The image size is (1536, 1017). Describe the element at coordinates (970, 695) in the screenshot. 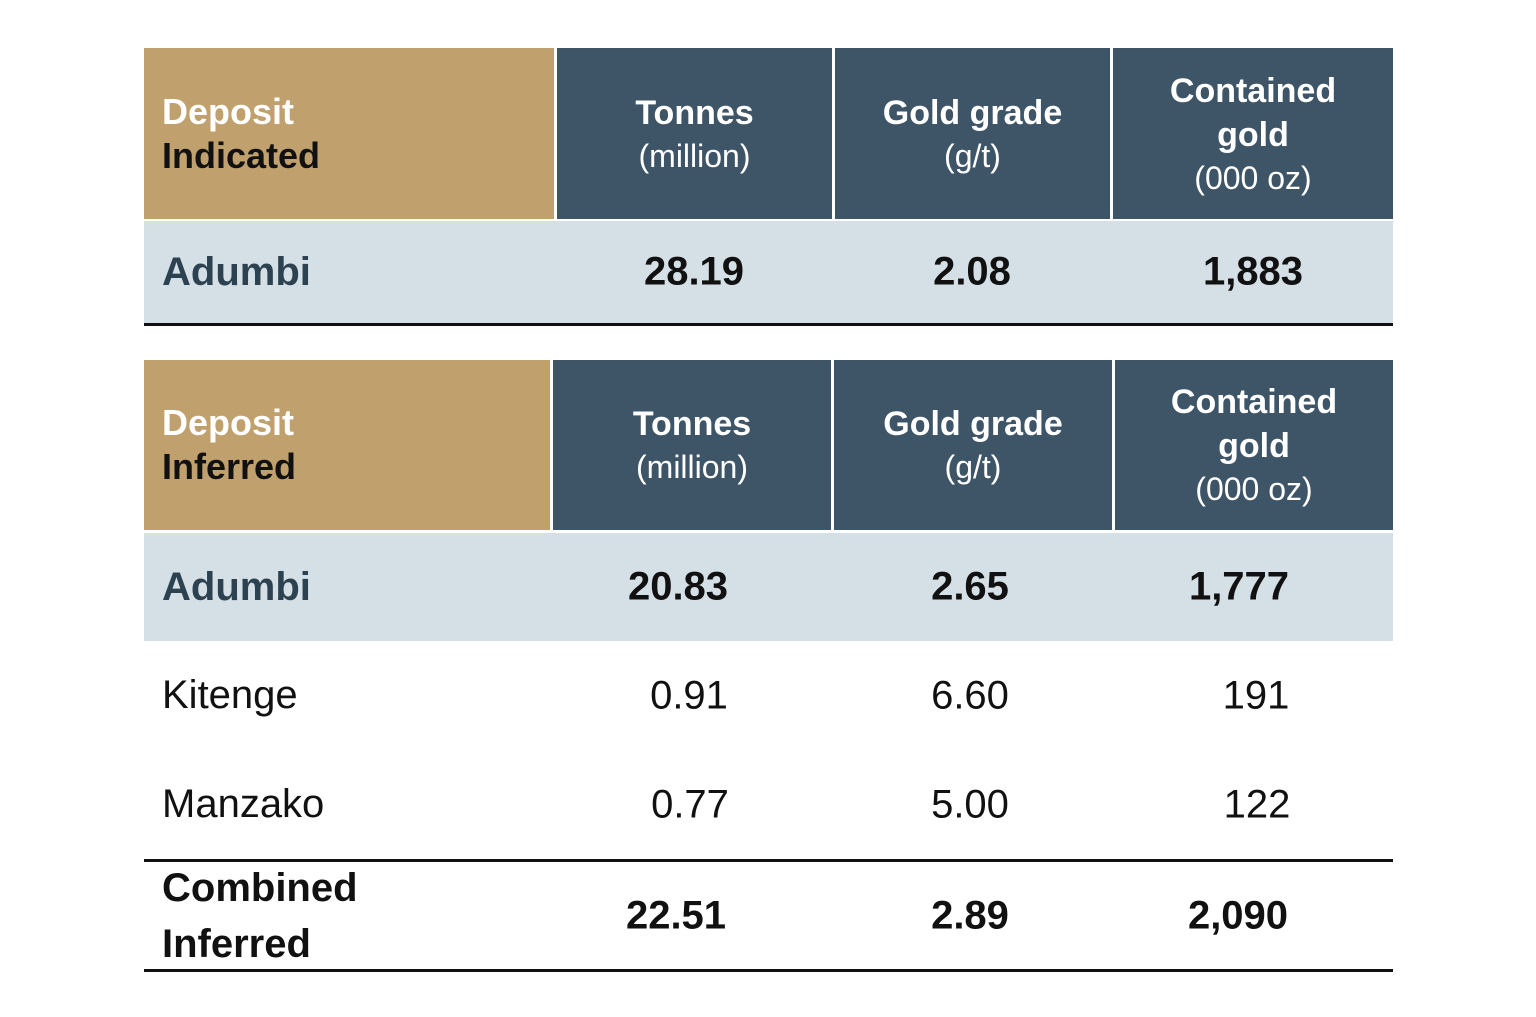

I see `grade-value: 6.60` at that location.